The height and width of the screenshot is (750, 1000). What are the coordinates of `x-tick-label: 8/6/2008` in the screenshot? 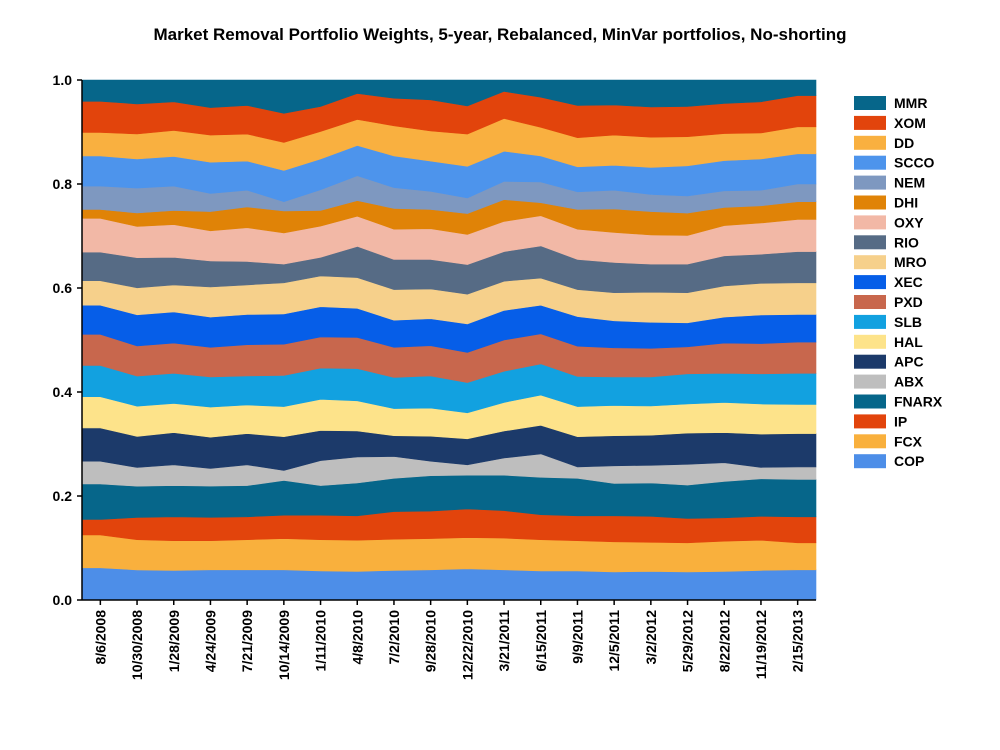 It's located at (100, 637).